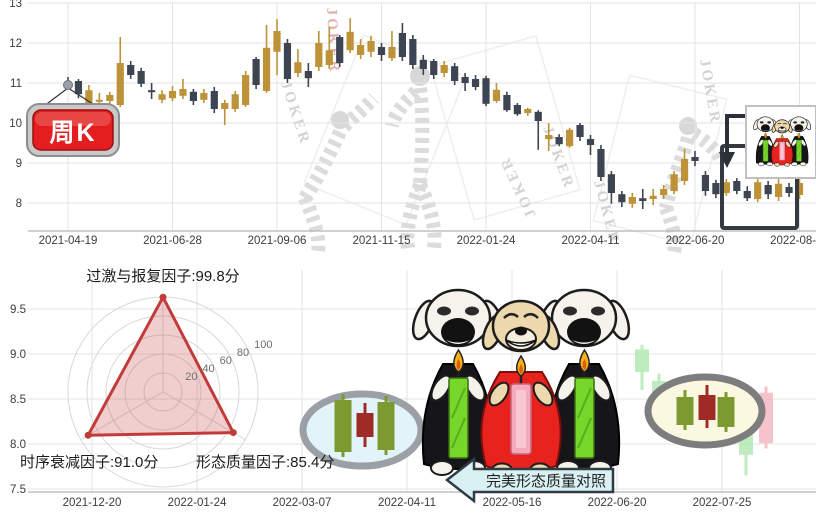 This screenshot has height=520, width=816. I want to click on radar-tick-label: 80, so click(243, 353).